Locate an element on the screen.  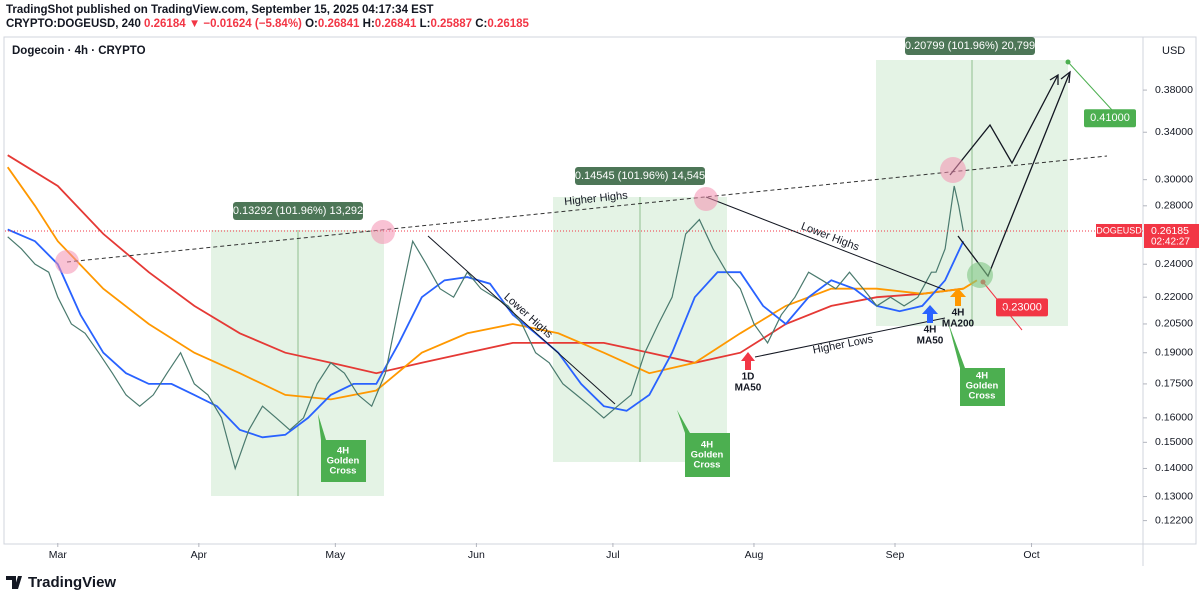
range-label: 0.20799 (101.96%) 20,799 is located at coordinates (970, 46).